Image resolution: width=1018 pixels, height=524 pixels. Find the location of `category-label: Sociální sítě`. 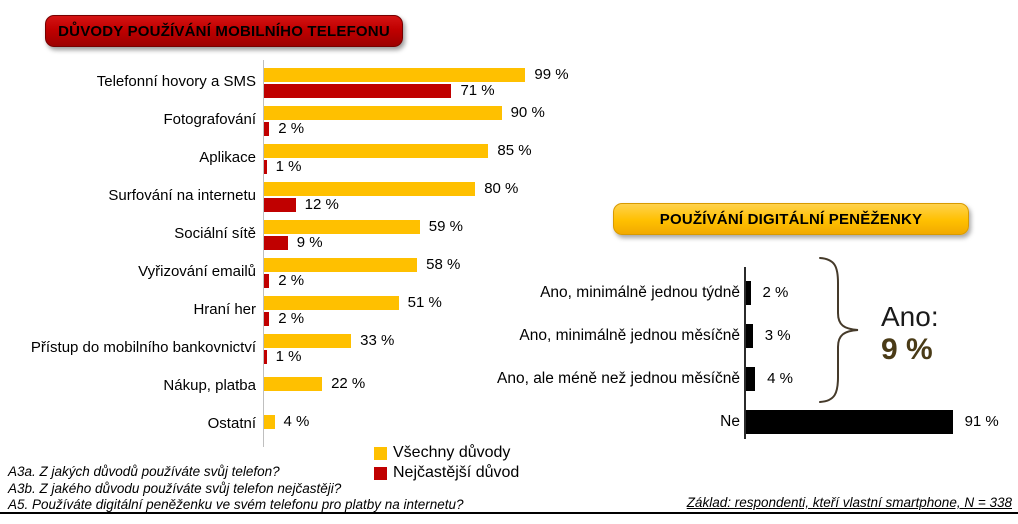

category-label: Sociální sítě is located at coordinates (215, 233).